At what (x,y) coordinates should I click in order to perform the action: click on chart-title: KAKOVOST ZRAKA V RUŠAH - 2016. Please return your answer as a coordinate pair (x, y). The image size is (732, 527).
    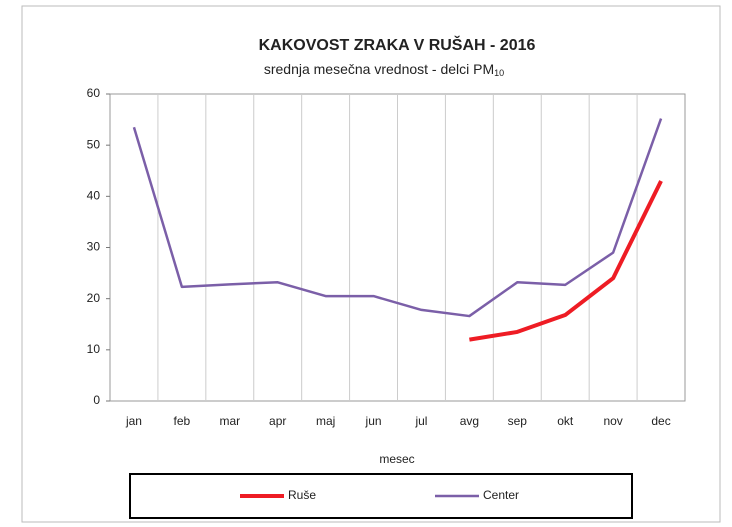
    Looking at the image, I should click on (397, 44).